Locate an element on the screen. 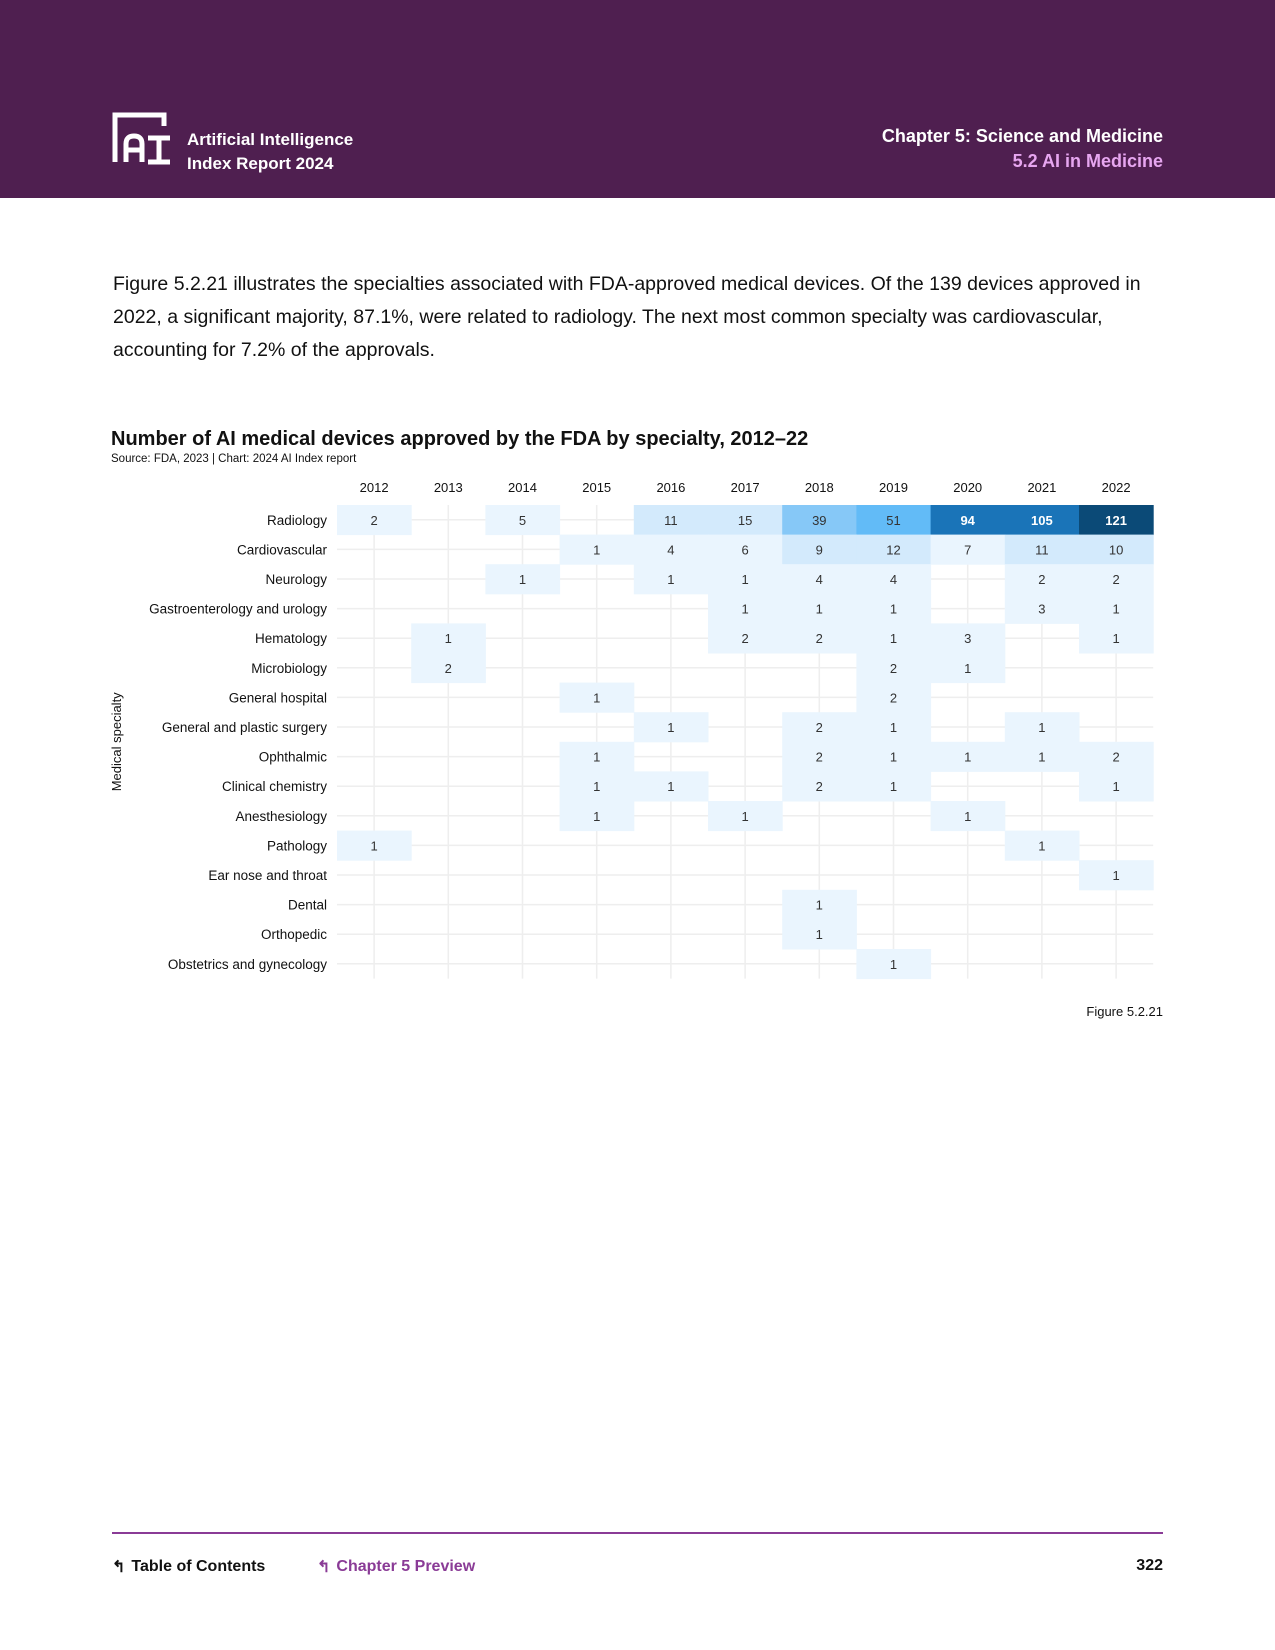 The width and height of the screenshot is (1275, 1650). page-number: 322 is located at coordinates (1149, 1565).